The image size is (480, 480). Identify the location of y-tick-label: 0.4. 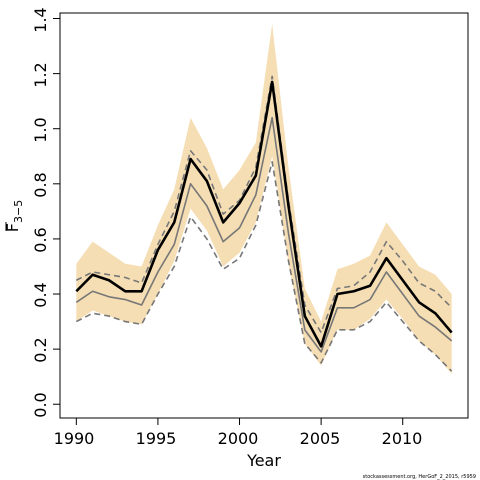
(40, 294).